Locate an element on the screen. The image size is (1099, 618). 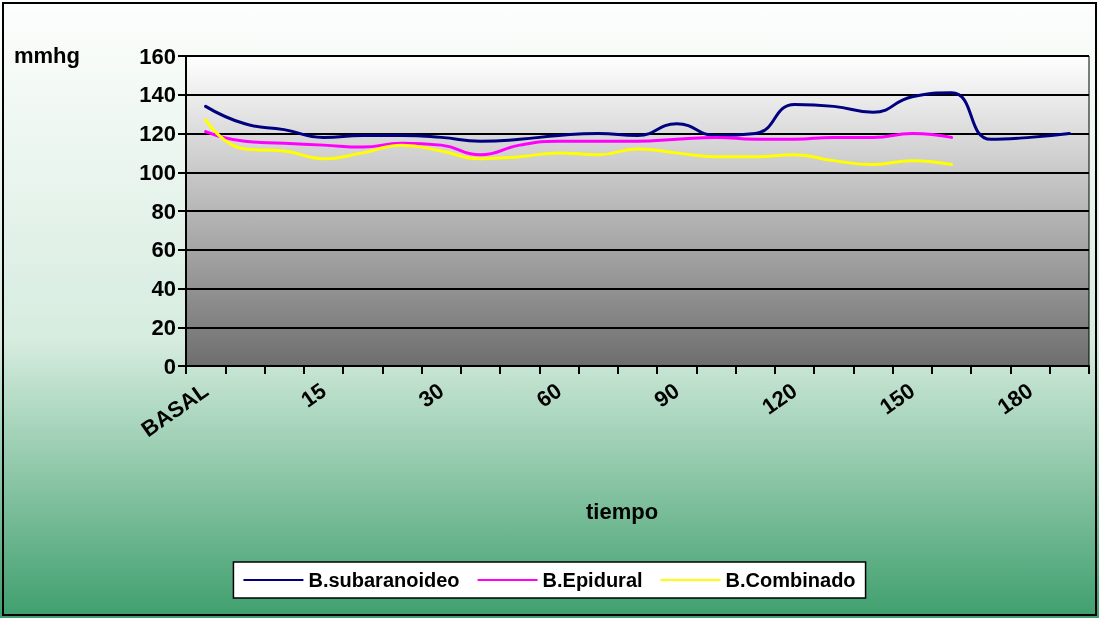
legend-label: B.Combinado is located at coordinates (790, 580).